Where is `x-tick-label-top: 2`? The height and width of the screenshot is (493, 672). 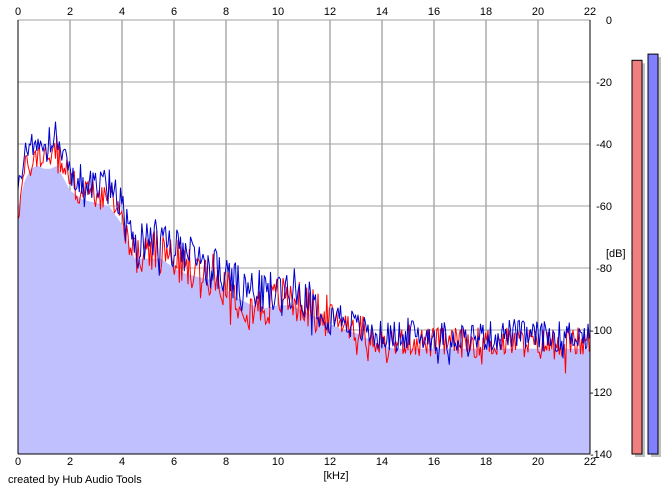 x-tick-label-top: 2 is located at coordinates (70, 12).